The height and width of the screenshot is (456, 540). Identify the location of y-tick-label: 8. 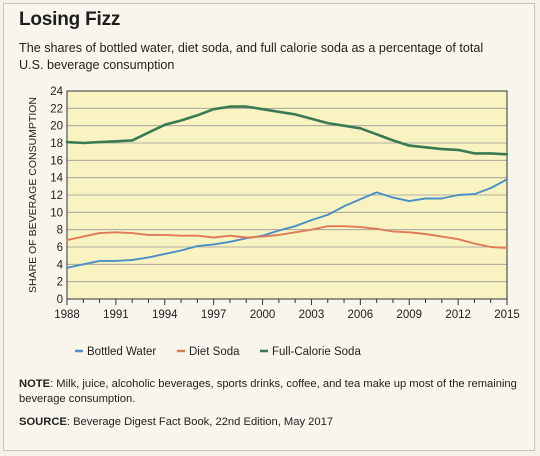
(60, 231).